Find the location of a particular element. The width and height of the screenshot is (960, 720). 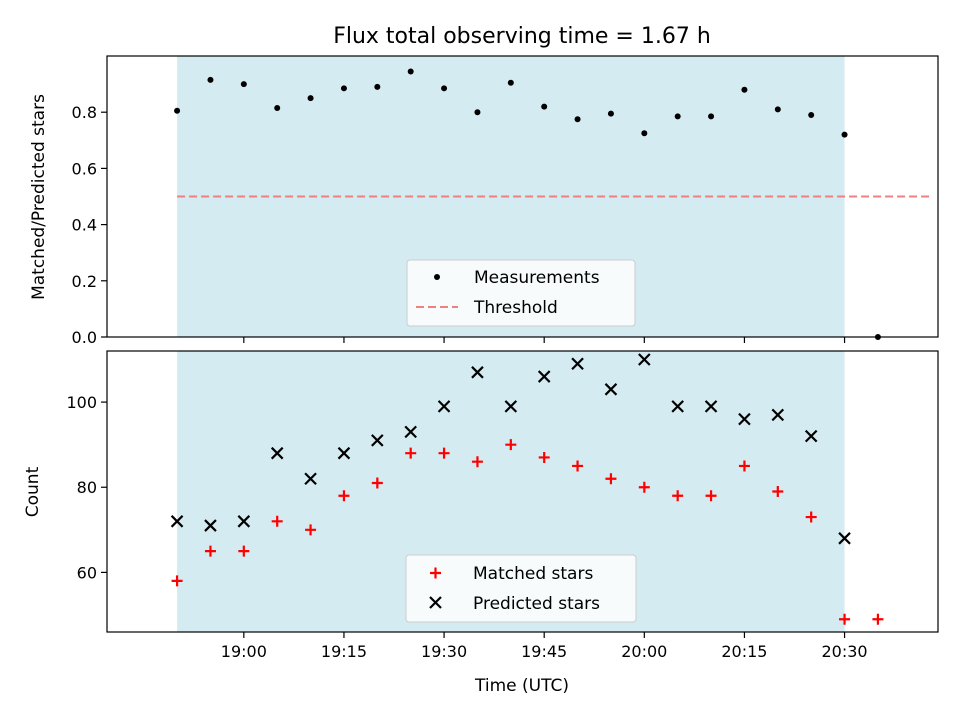

legend-measurements-marker is located at coordinates (437, 277).